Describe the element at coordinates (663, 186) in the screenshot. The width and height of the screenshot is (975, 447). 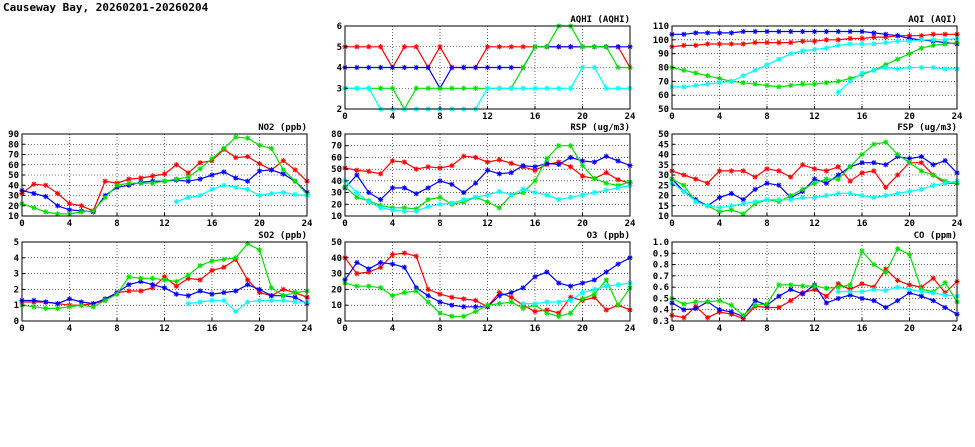
I see `y-tick-label: 25` at that location.